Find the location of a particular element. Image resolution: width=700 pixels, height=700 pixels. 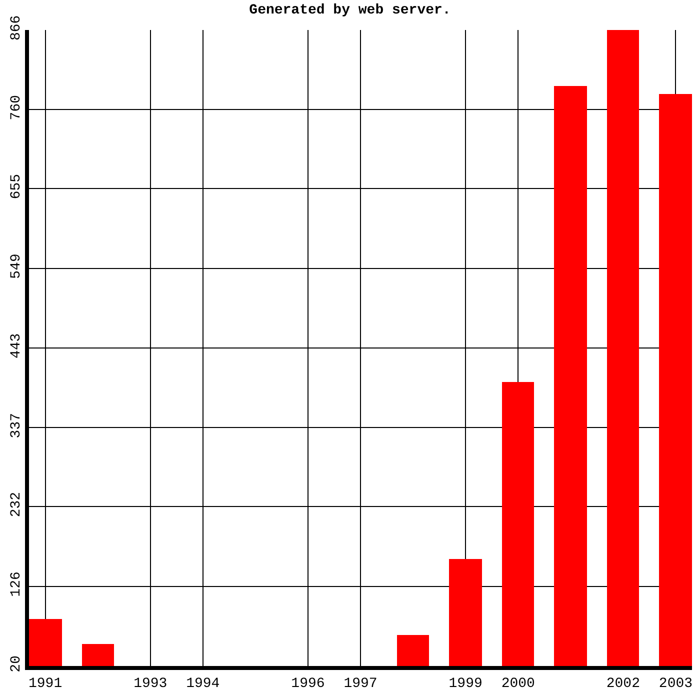

y-tick-label: 337 is located at coordinates (16, 425).